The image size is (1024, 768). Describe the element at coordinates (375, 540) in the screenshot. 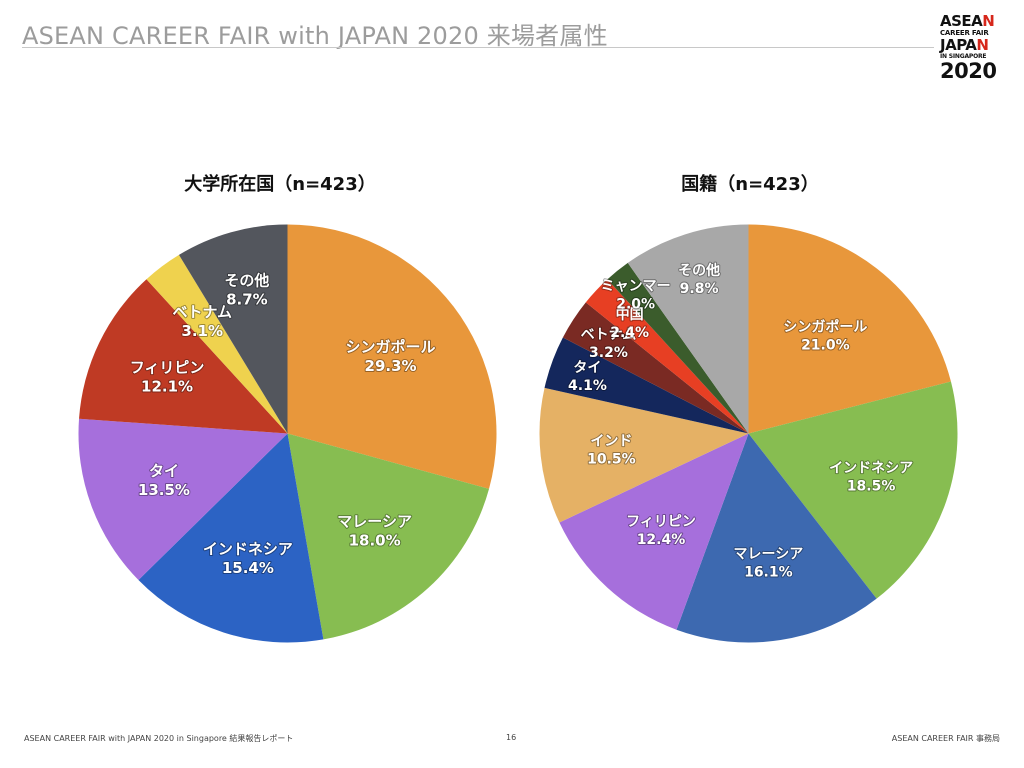

I see `slice-percent: 18.0%` at that location.